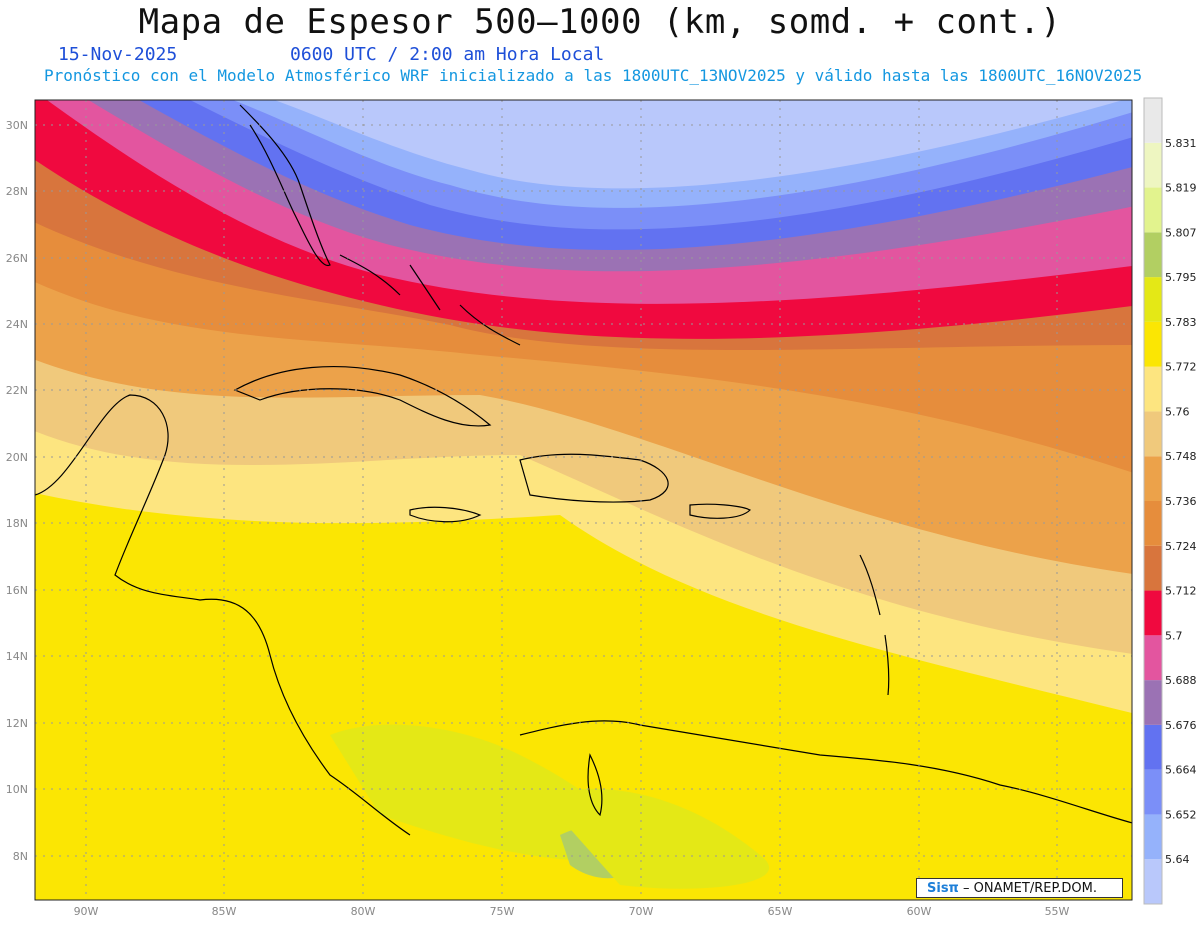 The image size is (1200, 927). I want to click on lat-tick-label: 24N, so click(17, 324).